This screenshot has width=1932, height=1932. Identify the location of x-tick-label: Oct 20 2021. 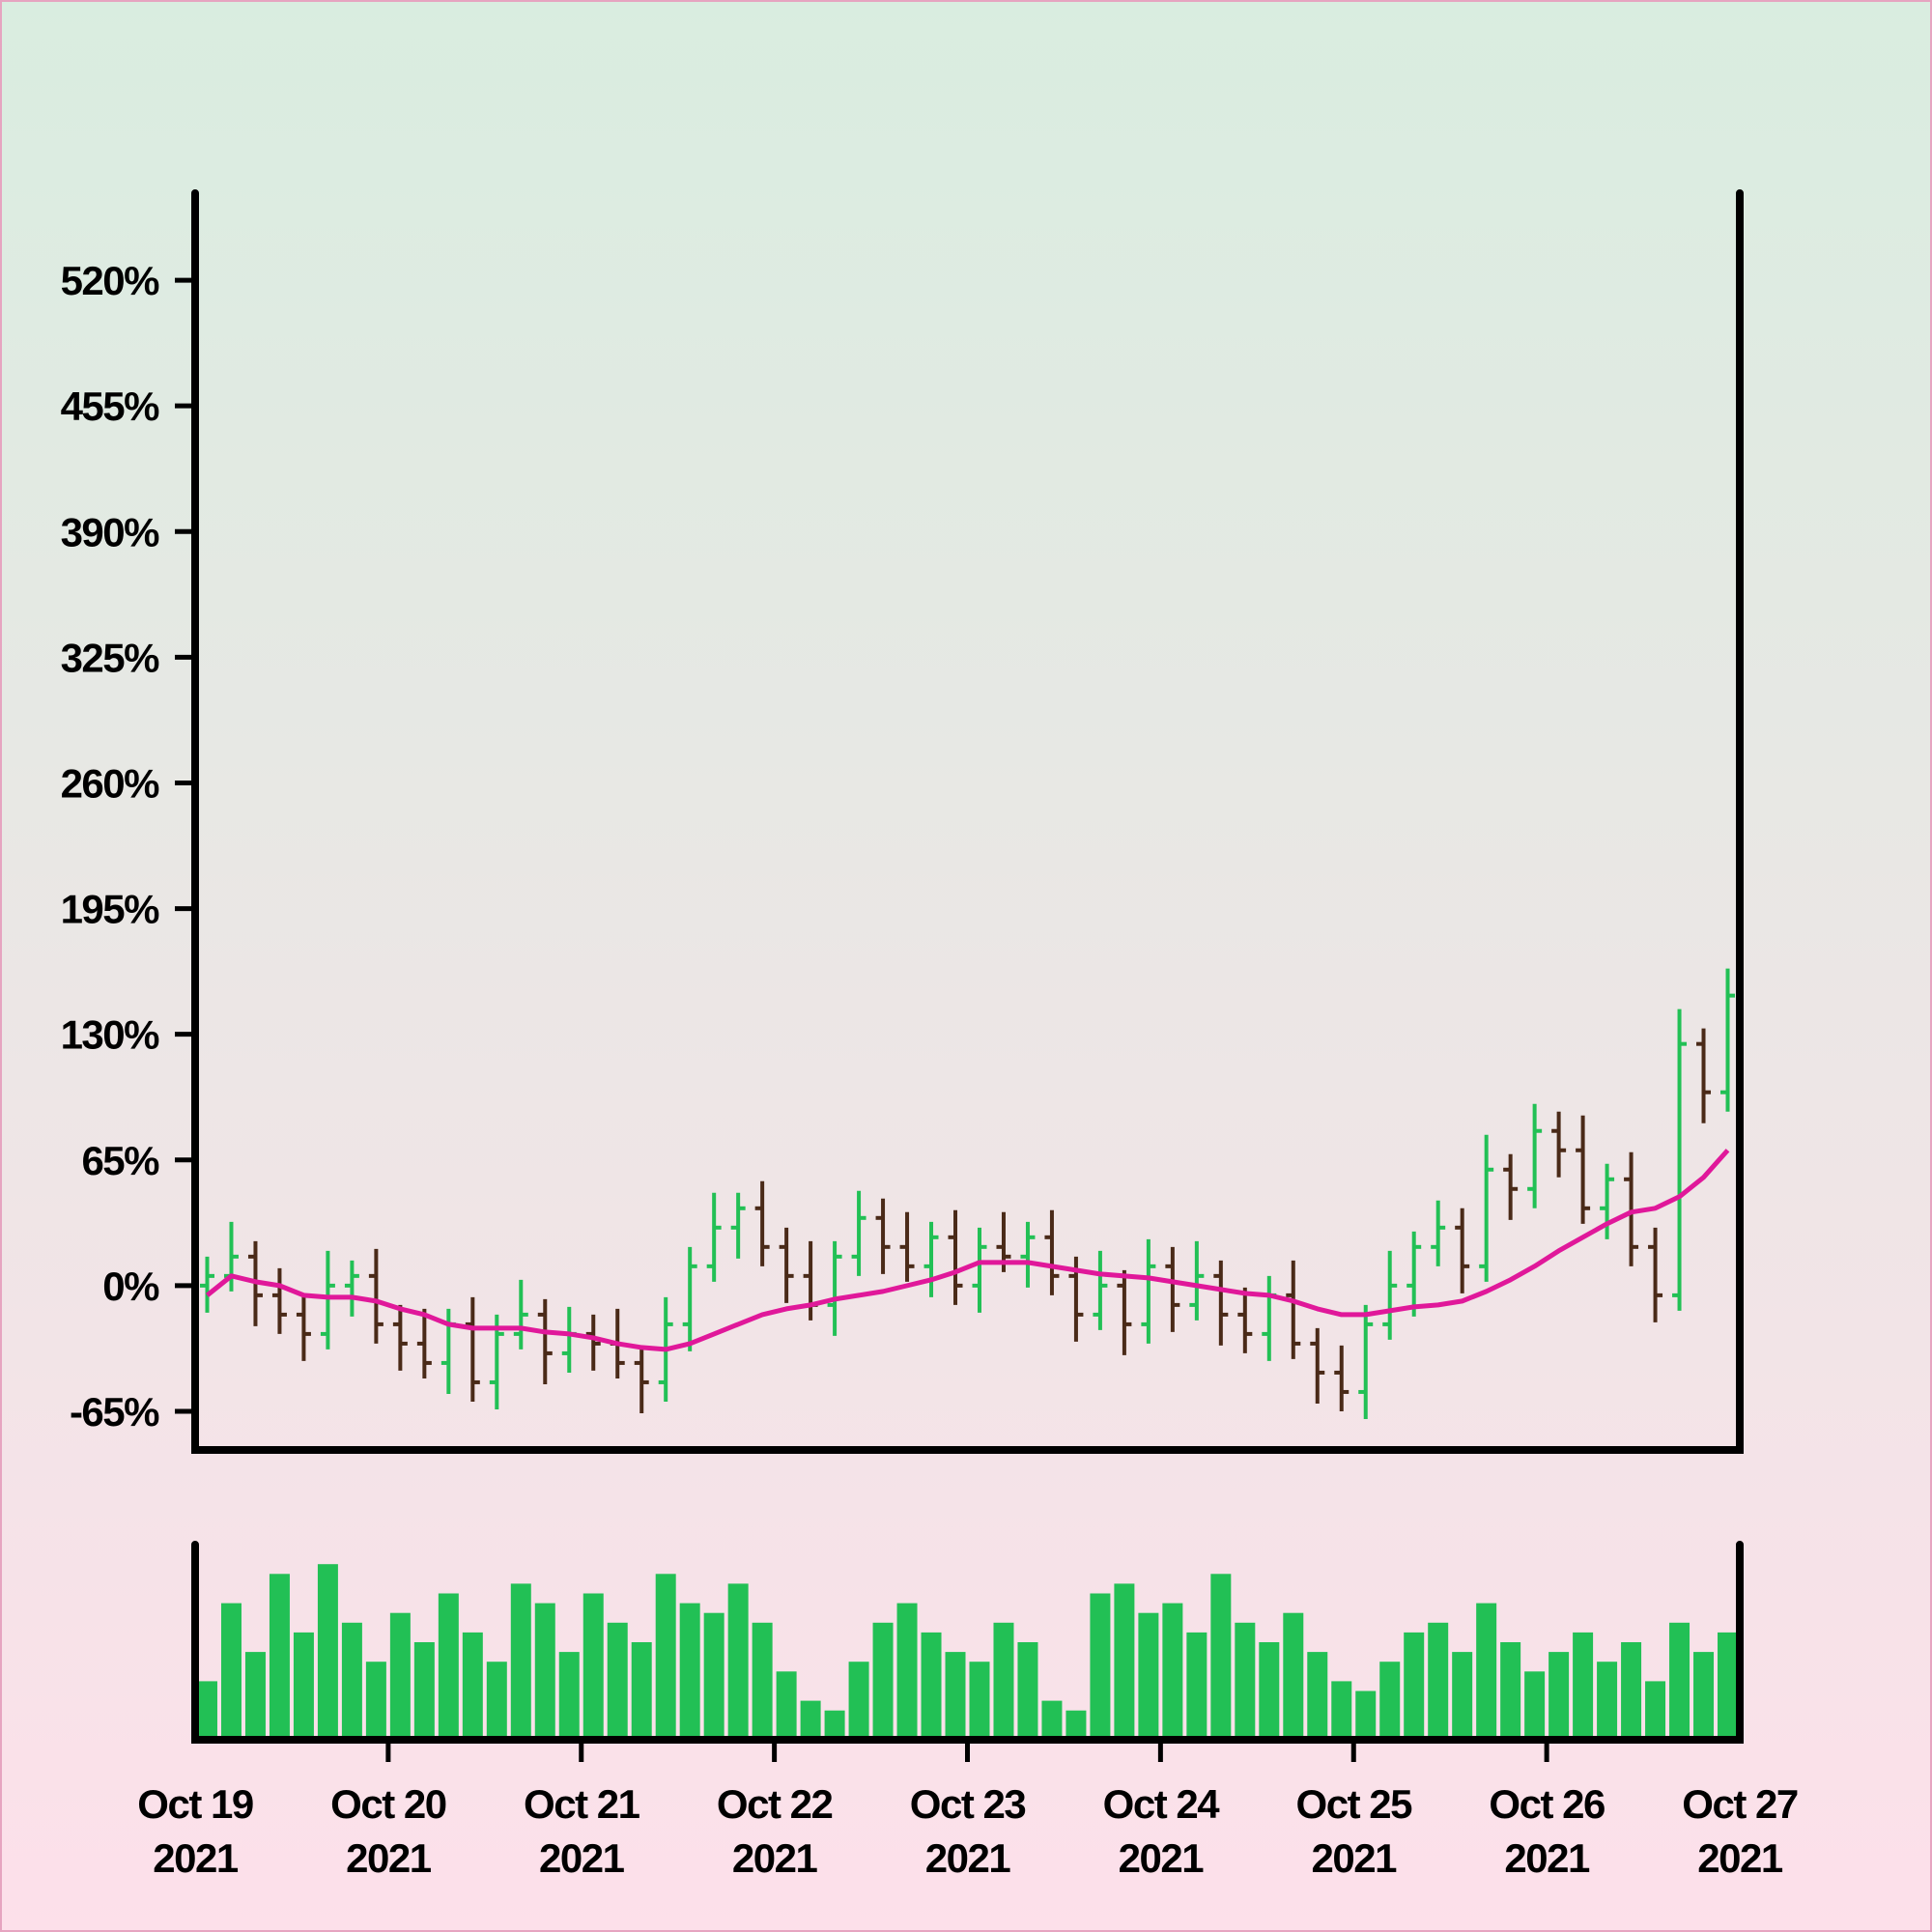
(388, 1831).